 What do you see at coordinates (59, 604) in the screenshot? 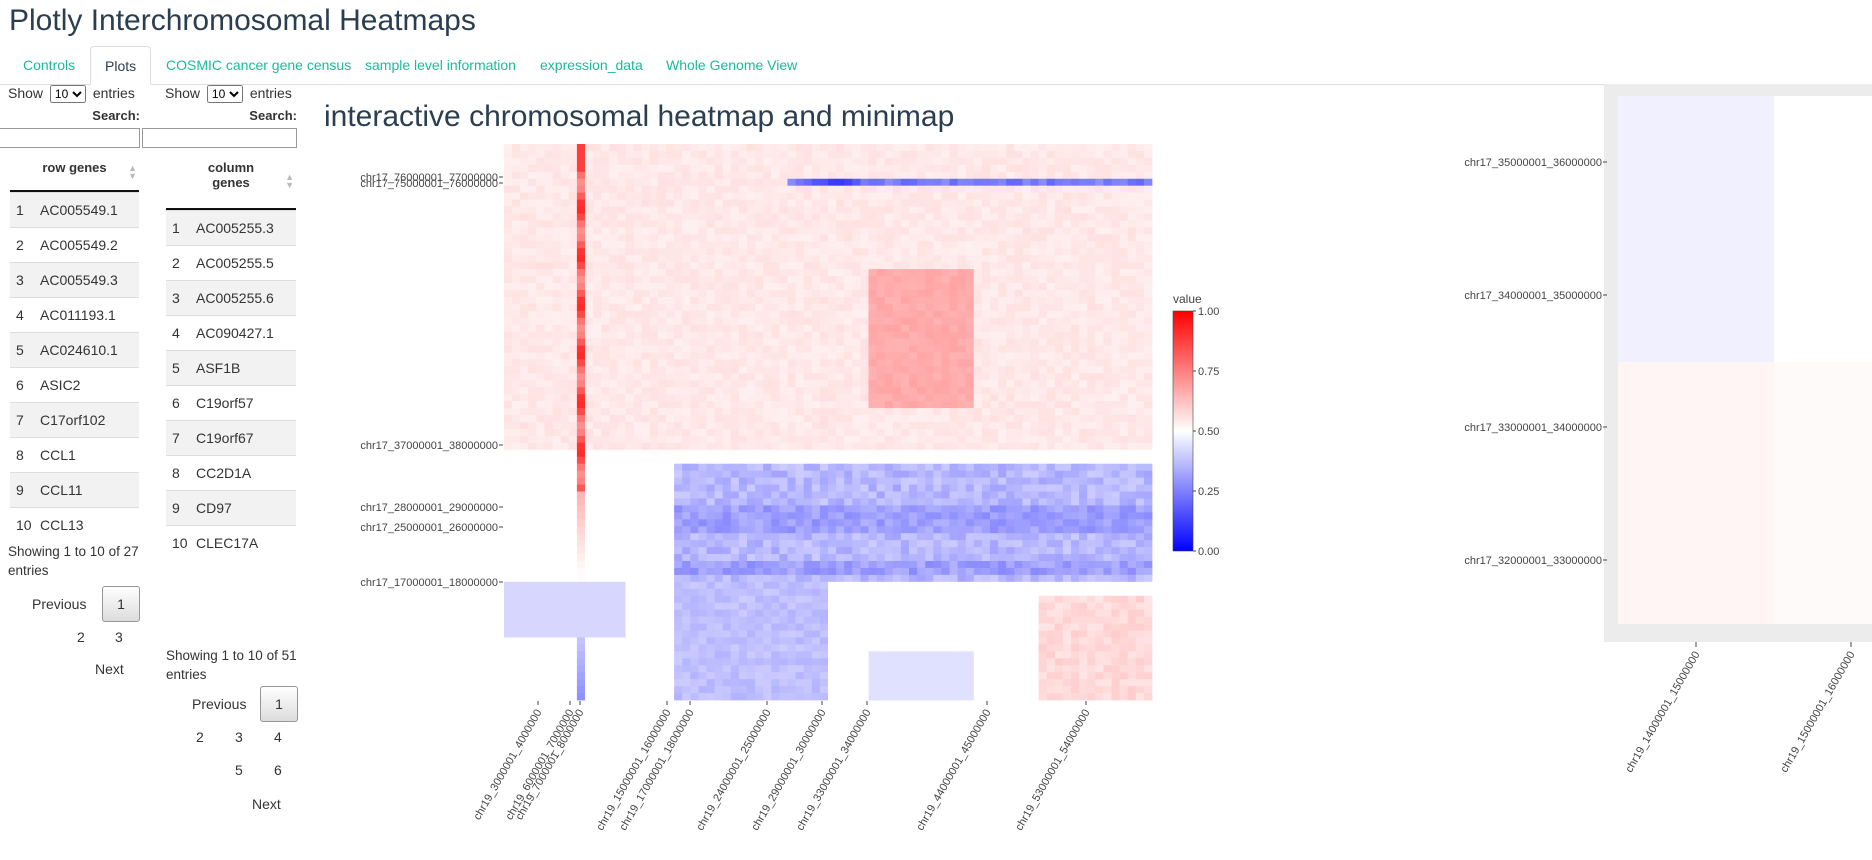
I see `row-previous-button: Previous` at bounding box center [59, 604].